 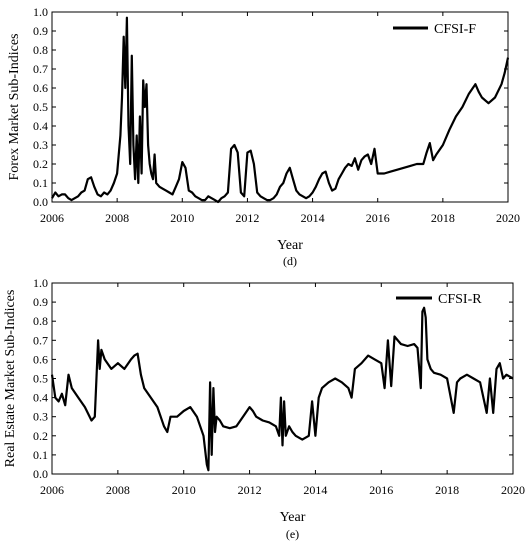 I want to click on legend-label: CFSI-R, so click(x=460, y=299).